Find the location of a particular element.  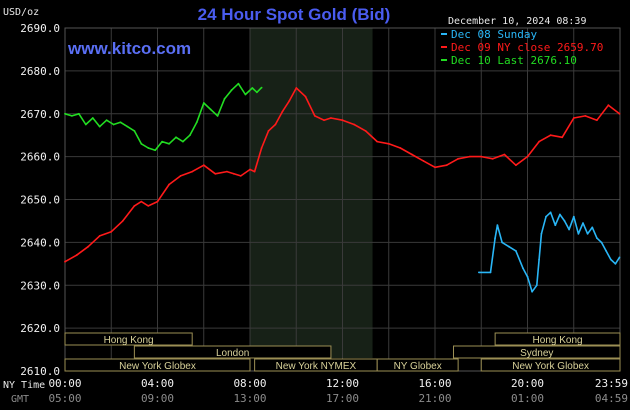

y-tick-label: 2630.0 is located at coordinates (40, 285).